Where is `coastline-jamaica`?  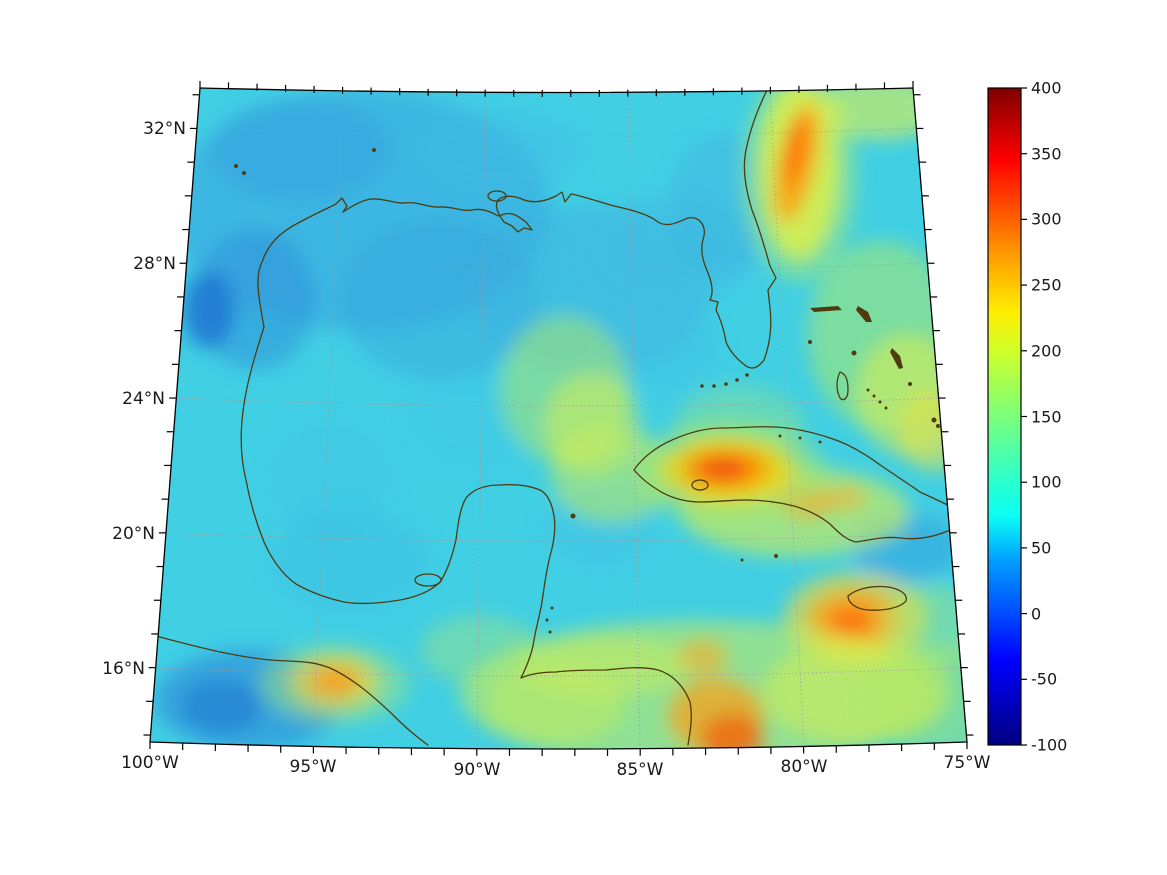
coastline-jamaica is located at coordinates (877, 598).